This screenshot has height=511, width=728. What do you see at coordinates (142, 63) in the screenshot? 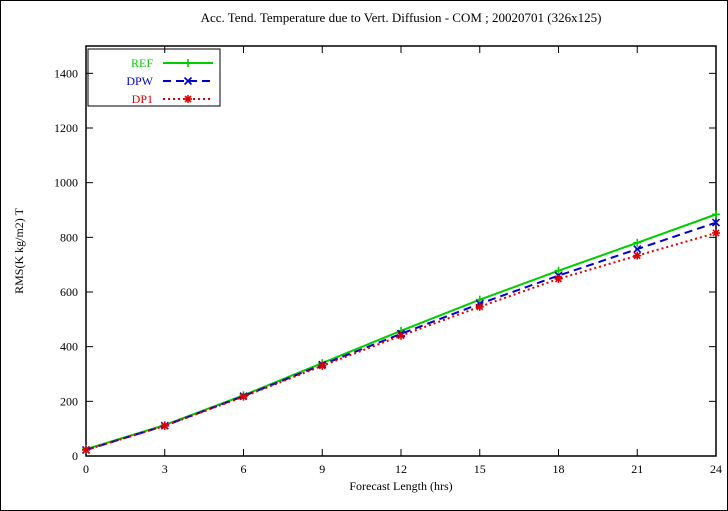
I see `legend-label-ref: REF` at bounding box center [142, 63].